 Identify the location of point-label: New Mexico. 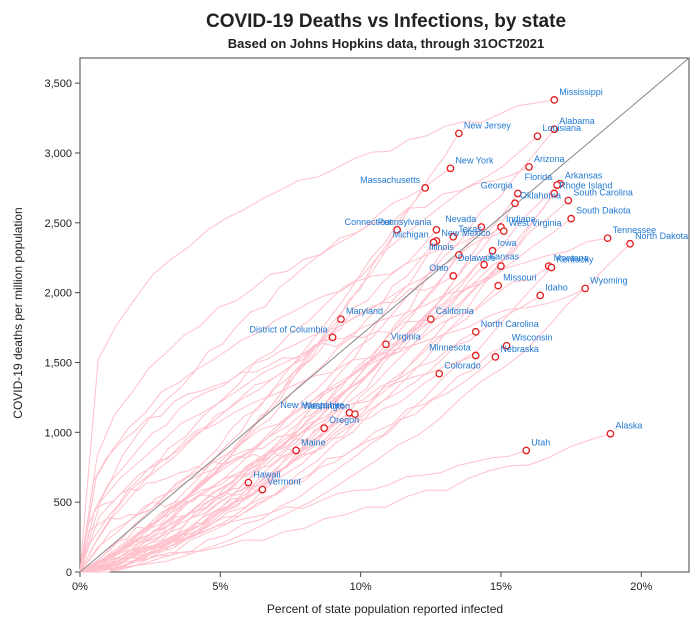
(465, 233).